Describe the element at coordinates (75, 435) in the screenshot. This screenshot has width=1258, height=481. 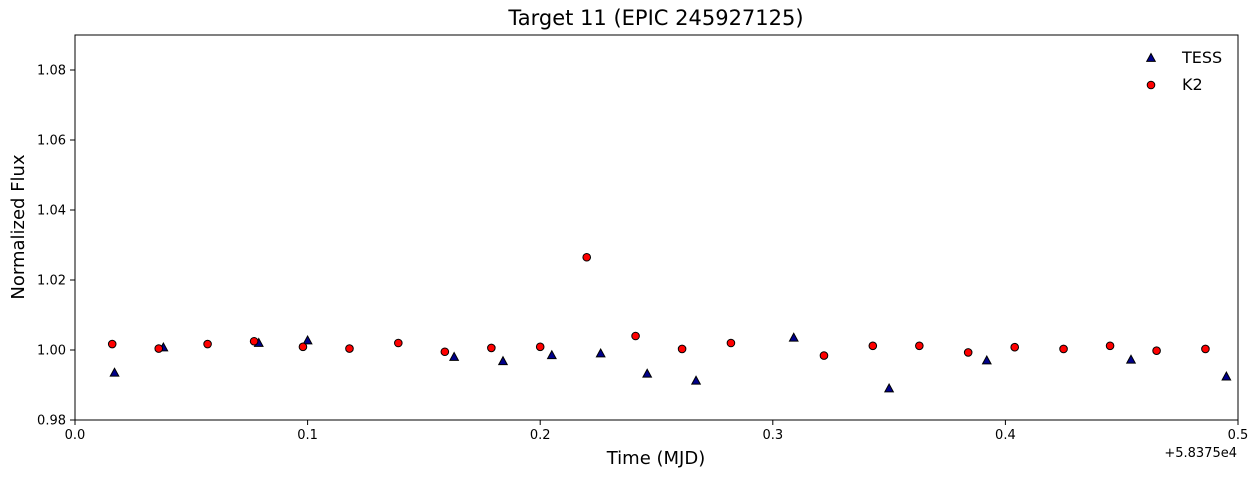
I see `x-tick-label: 0.0` at that location.